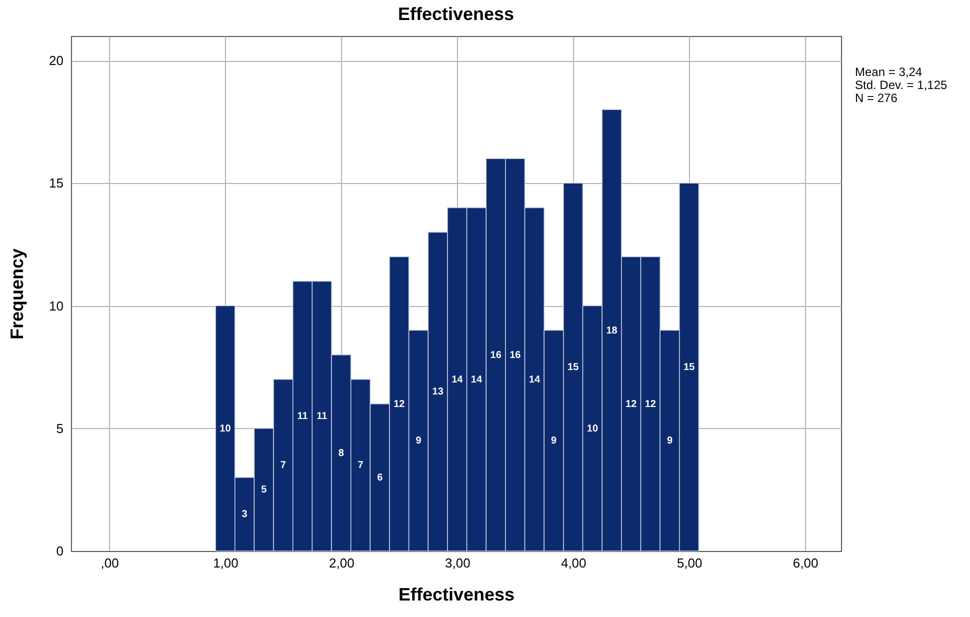 The width and height of the screenshot is (970, 617). Describe the element at coordinates (225, 563) in the screenshot. I see `x-tick-label: 1,00` at that location.